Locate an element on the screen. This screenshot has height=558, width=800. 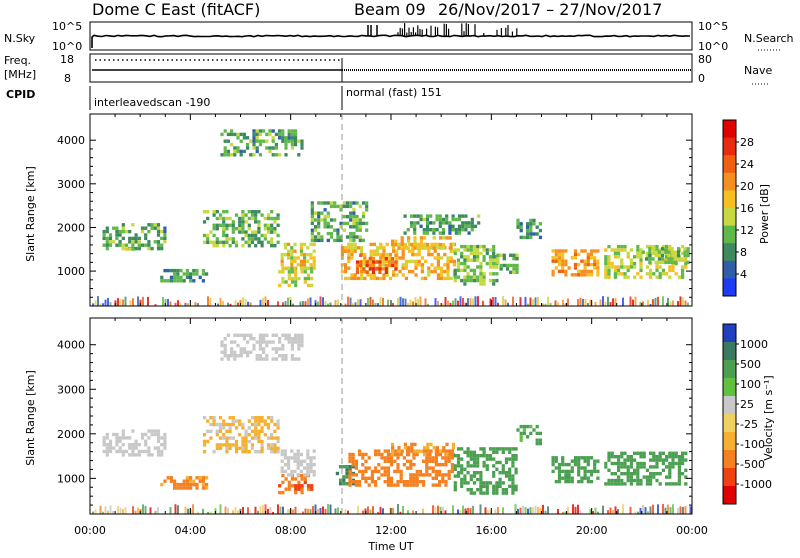
colorbar-swatch is located at coordinates (729, 217).